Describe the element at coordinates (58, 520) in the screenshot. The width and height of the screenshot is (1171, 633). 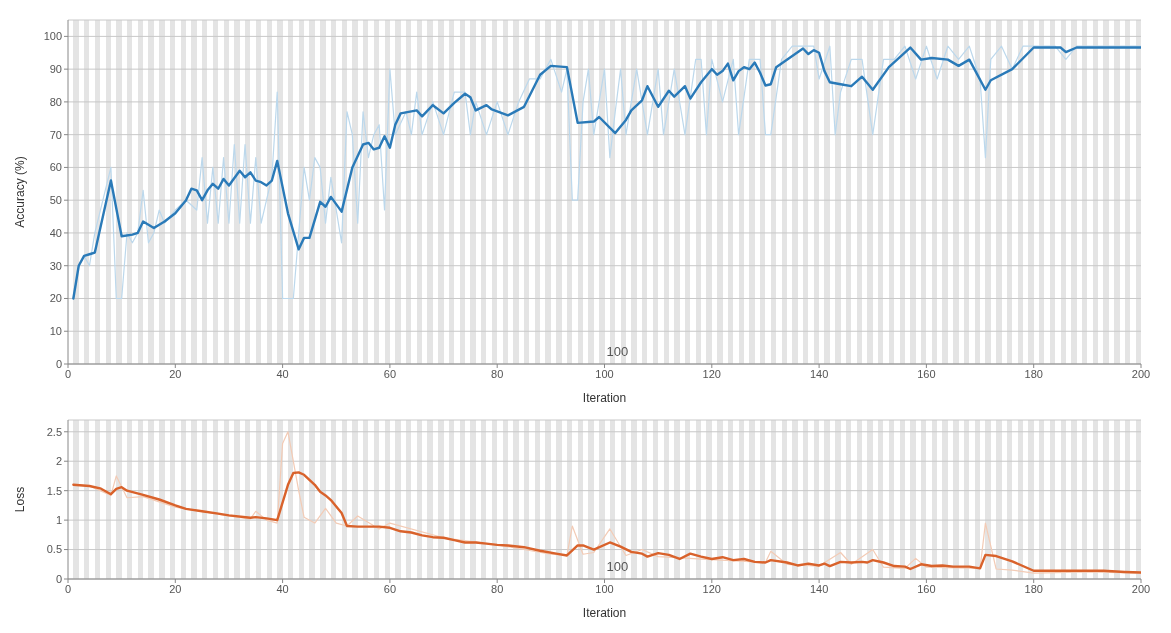
I see `y-tick-label: 1` at that location.